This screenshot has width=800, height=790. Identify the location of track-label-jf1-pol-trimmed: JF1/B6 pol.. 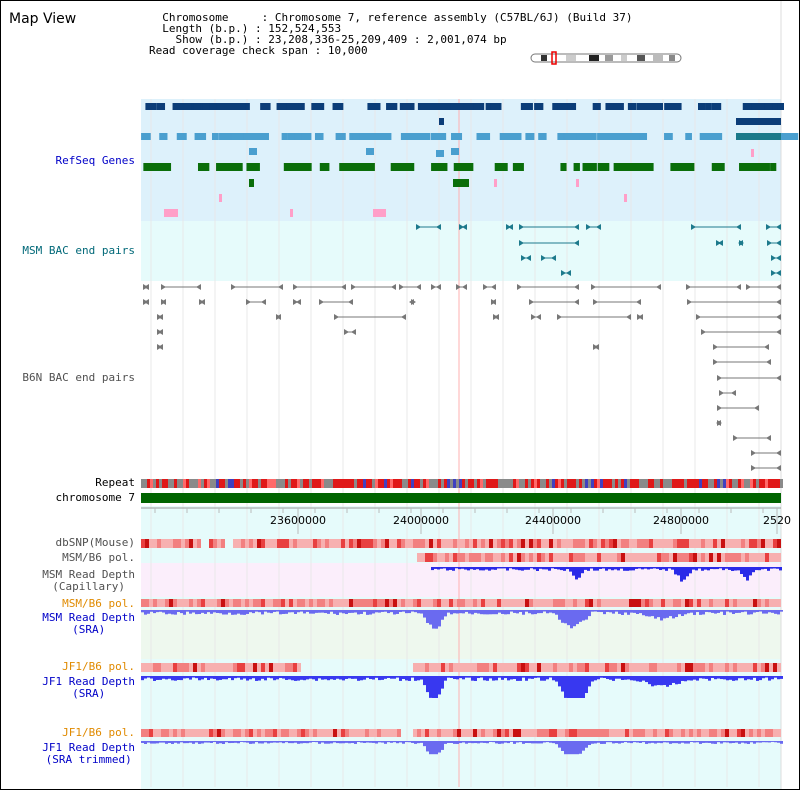
(98, 732).